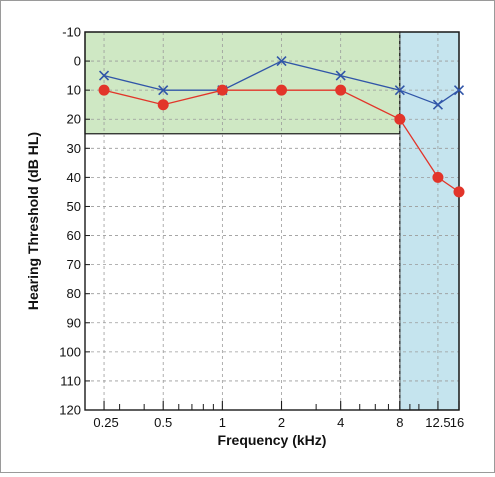  I want to click on y-tick-label: 10, so click(74, 90).